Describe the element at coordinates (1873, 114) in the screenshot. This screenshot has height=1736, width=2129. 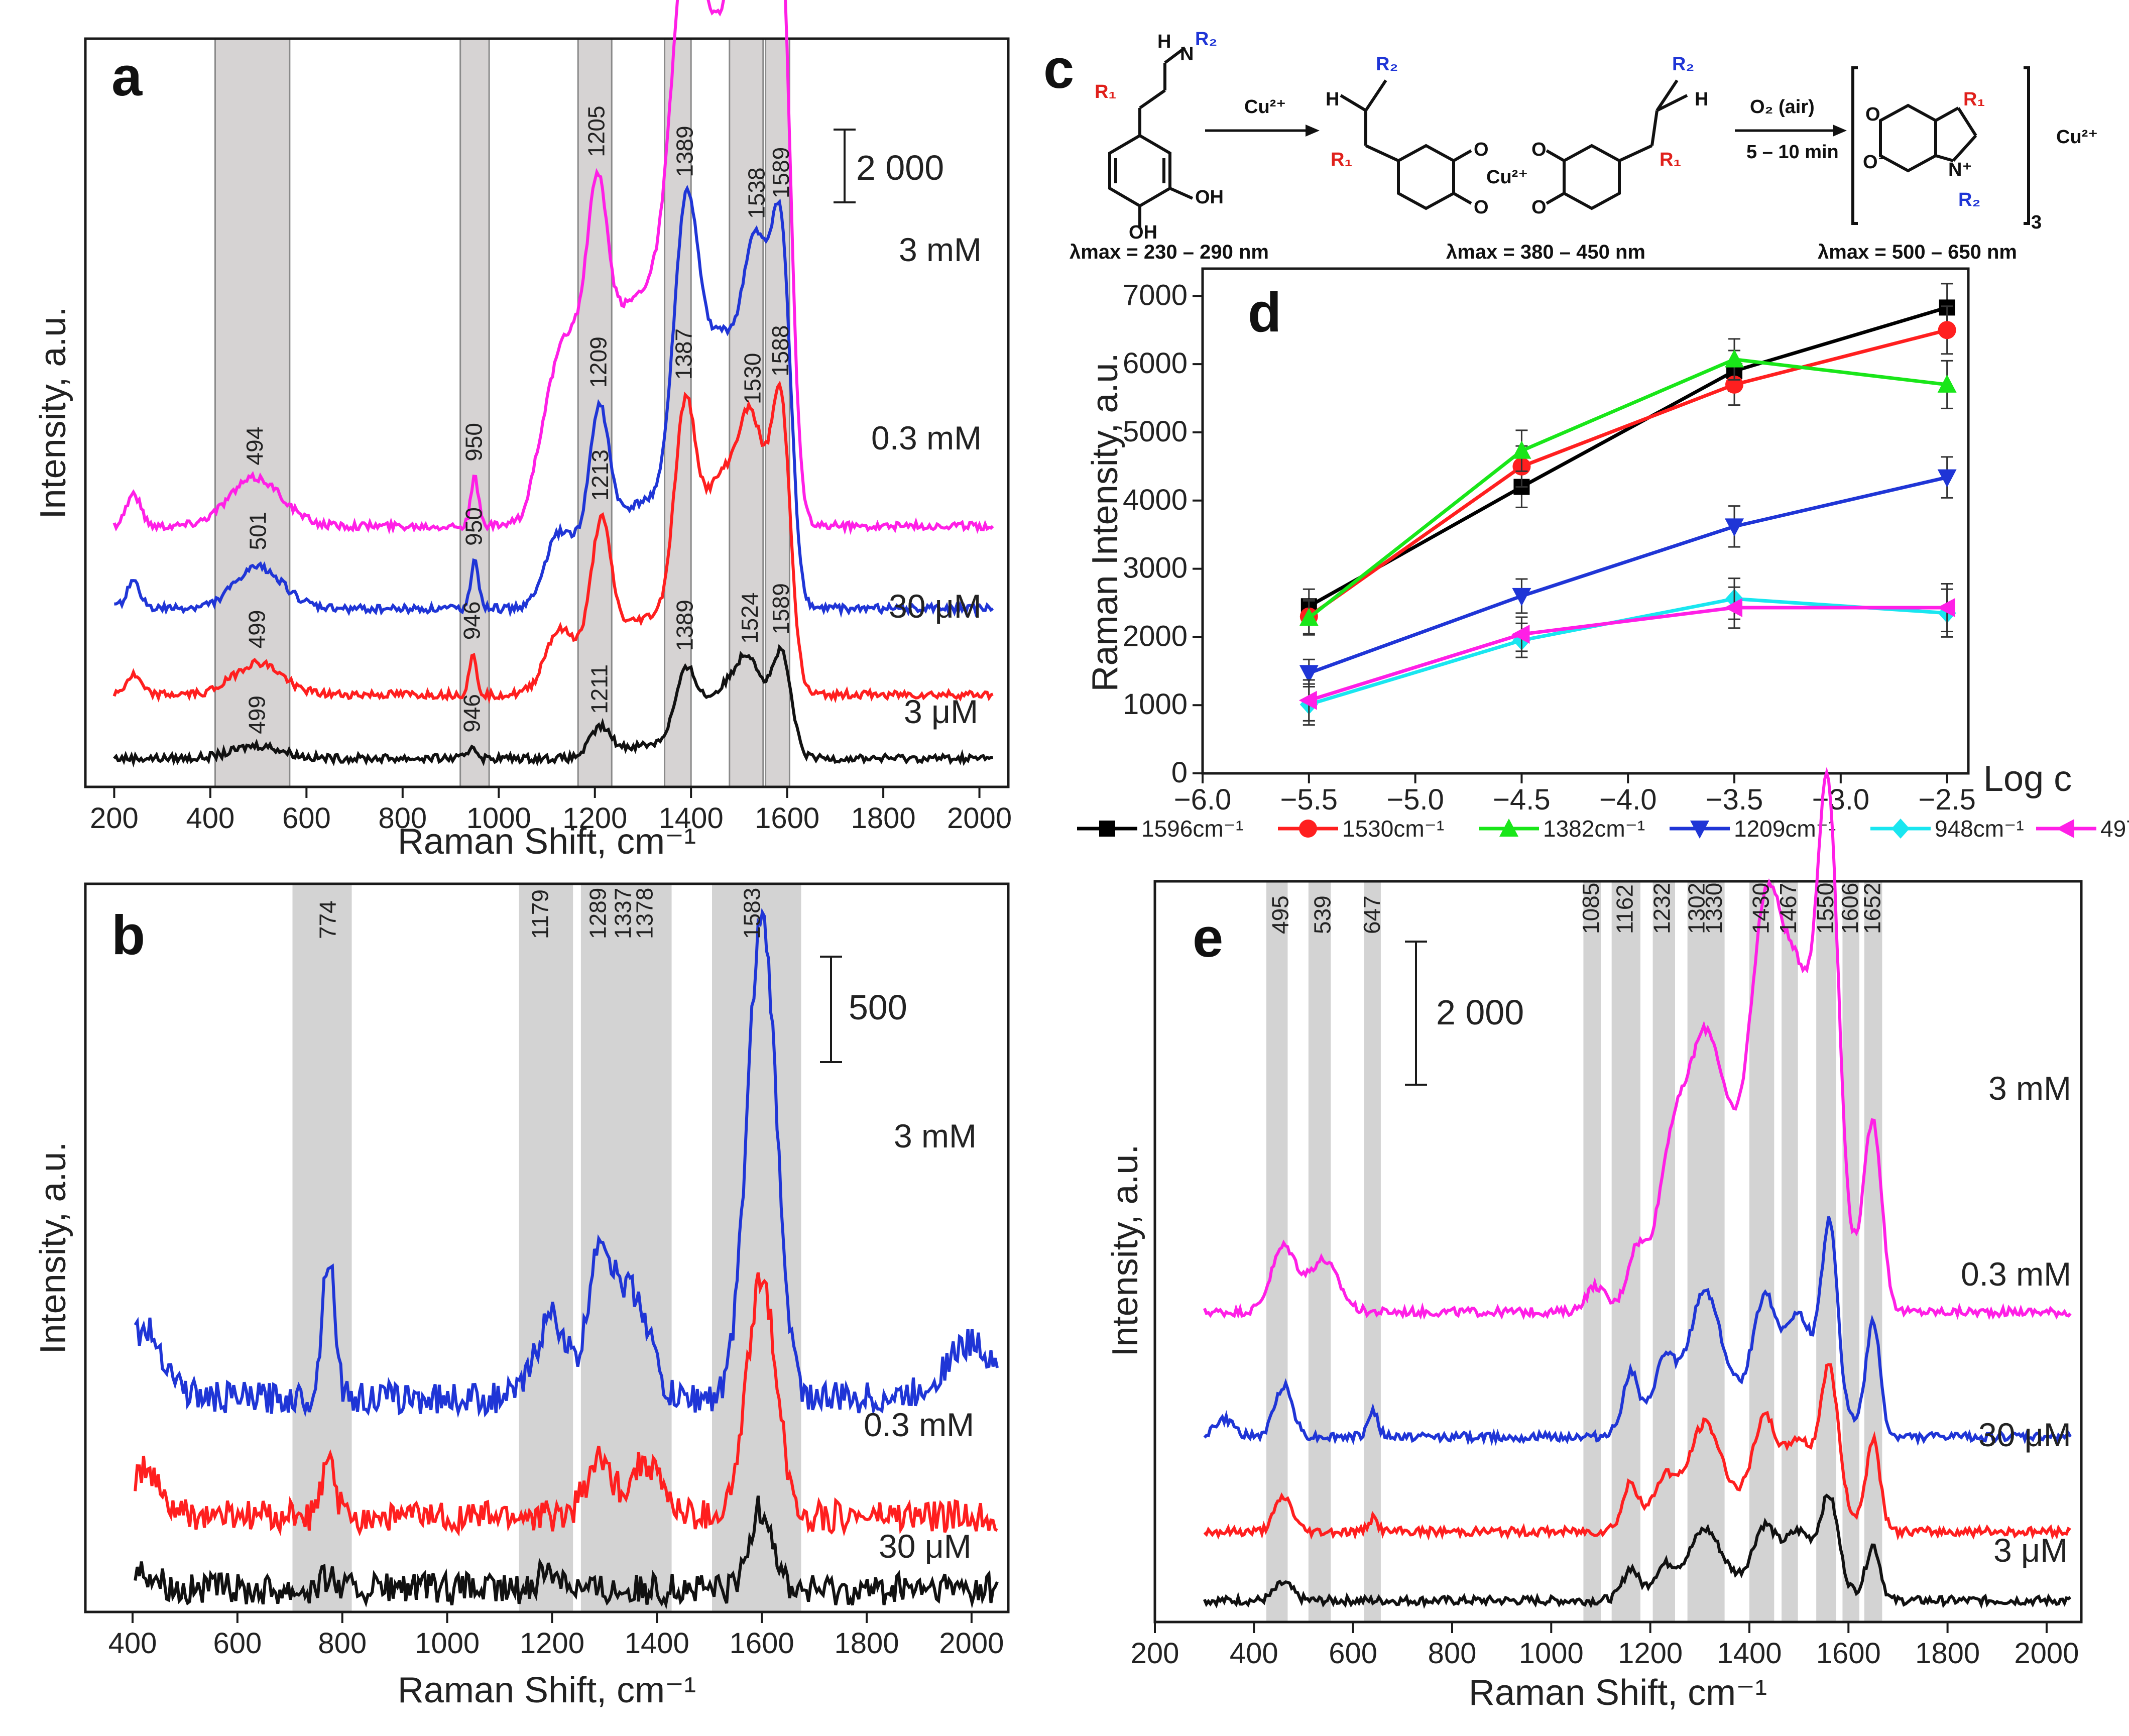
I see `atom-o-product: O` at that location.